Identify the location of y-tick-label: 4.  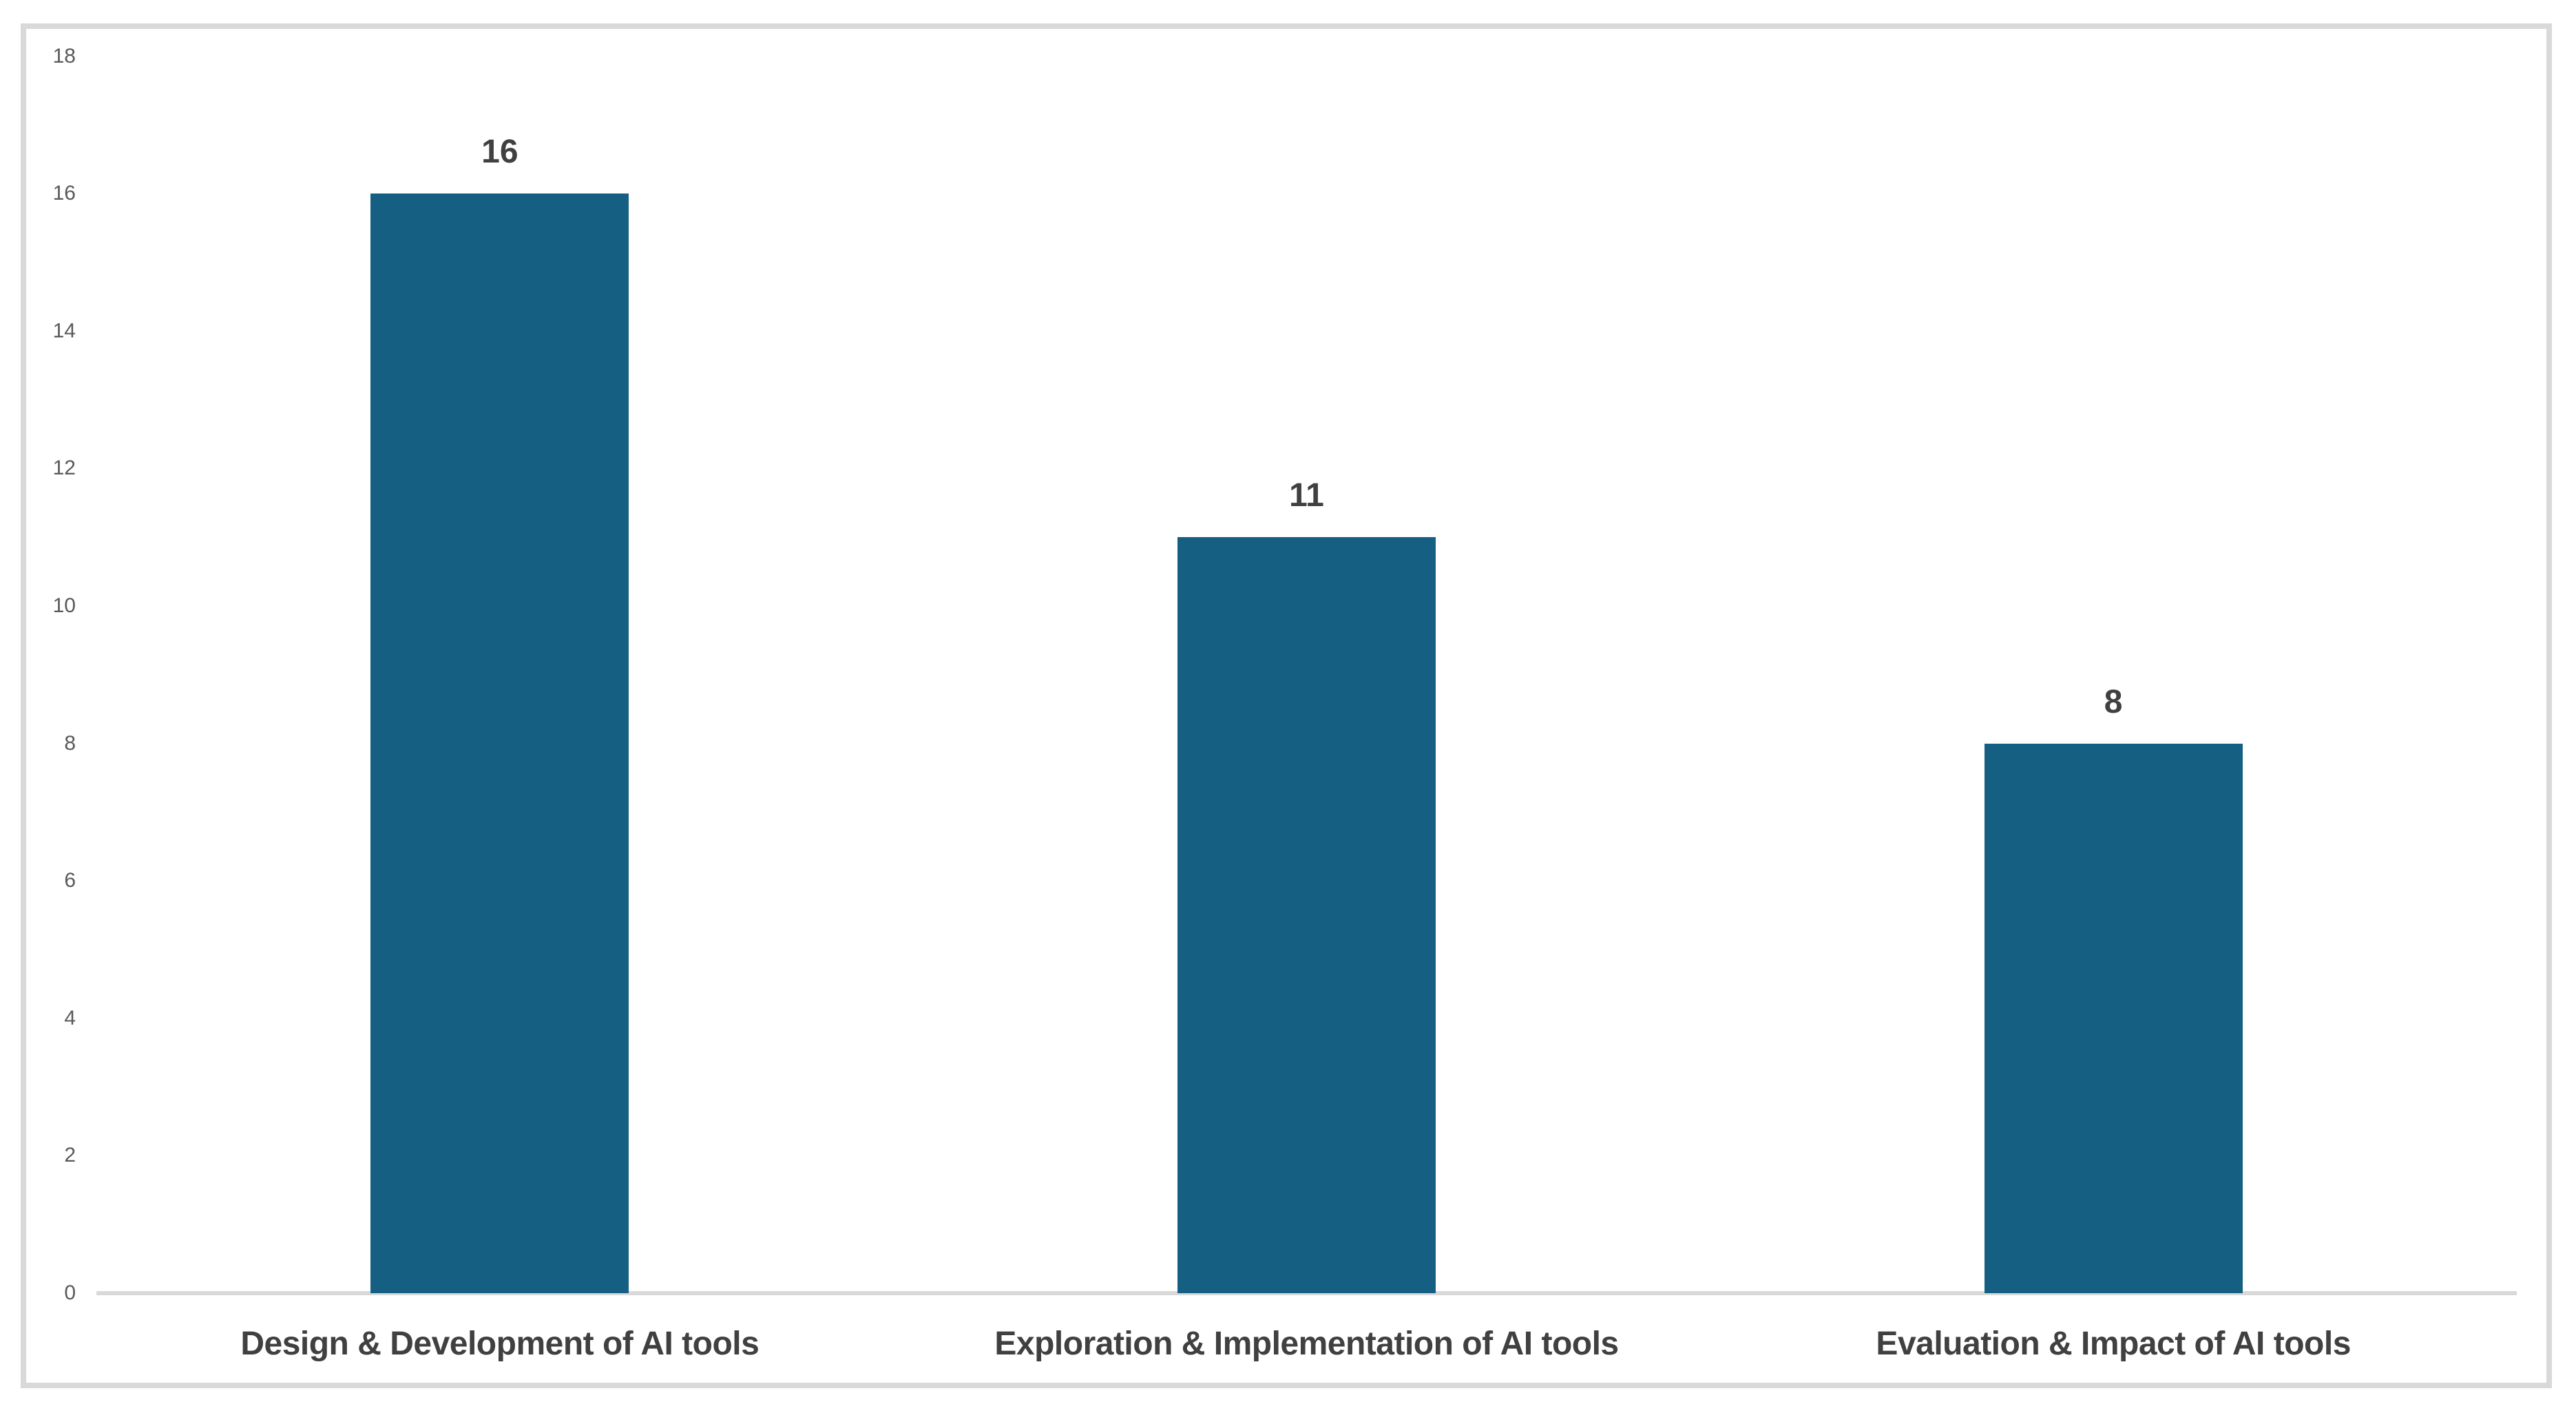
(70, 1017).